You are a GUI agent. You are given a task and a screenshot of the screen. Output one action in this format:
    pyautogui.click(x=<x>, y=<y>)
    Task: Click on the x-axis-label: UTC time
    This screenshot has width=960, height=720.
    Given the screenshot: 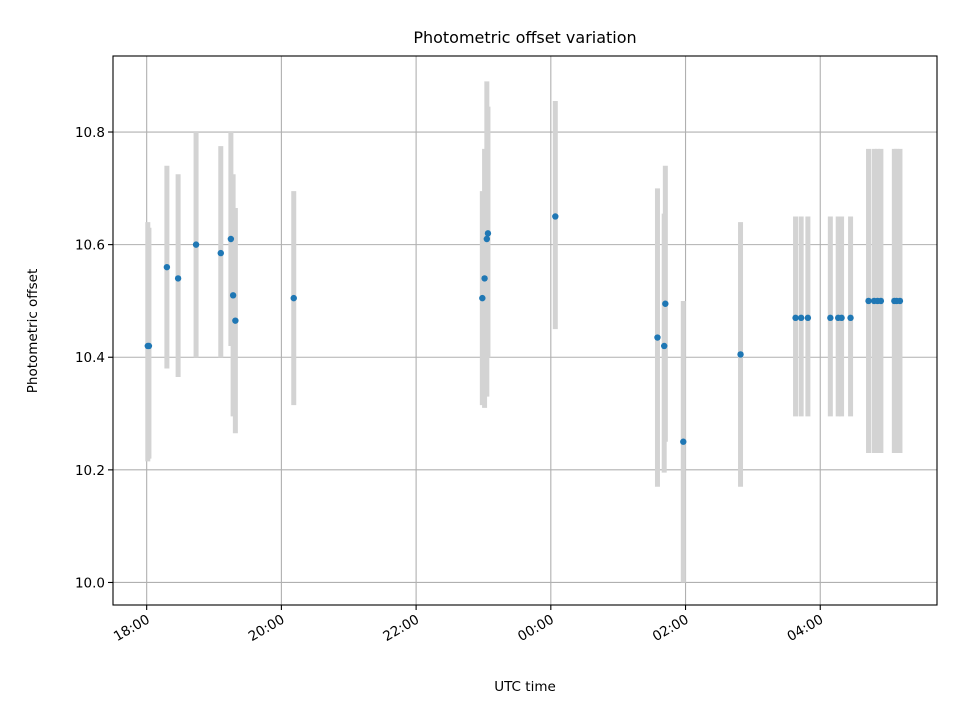 What is the action you would take?
    pyautogui.click(x=525, y=687)
    